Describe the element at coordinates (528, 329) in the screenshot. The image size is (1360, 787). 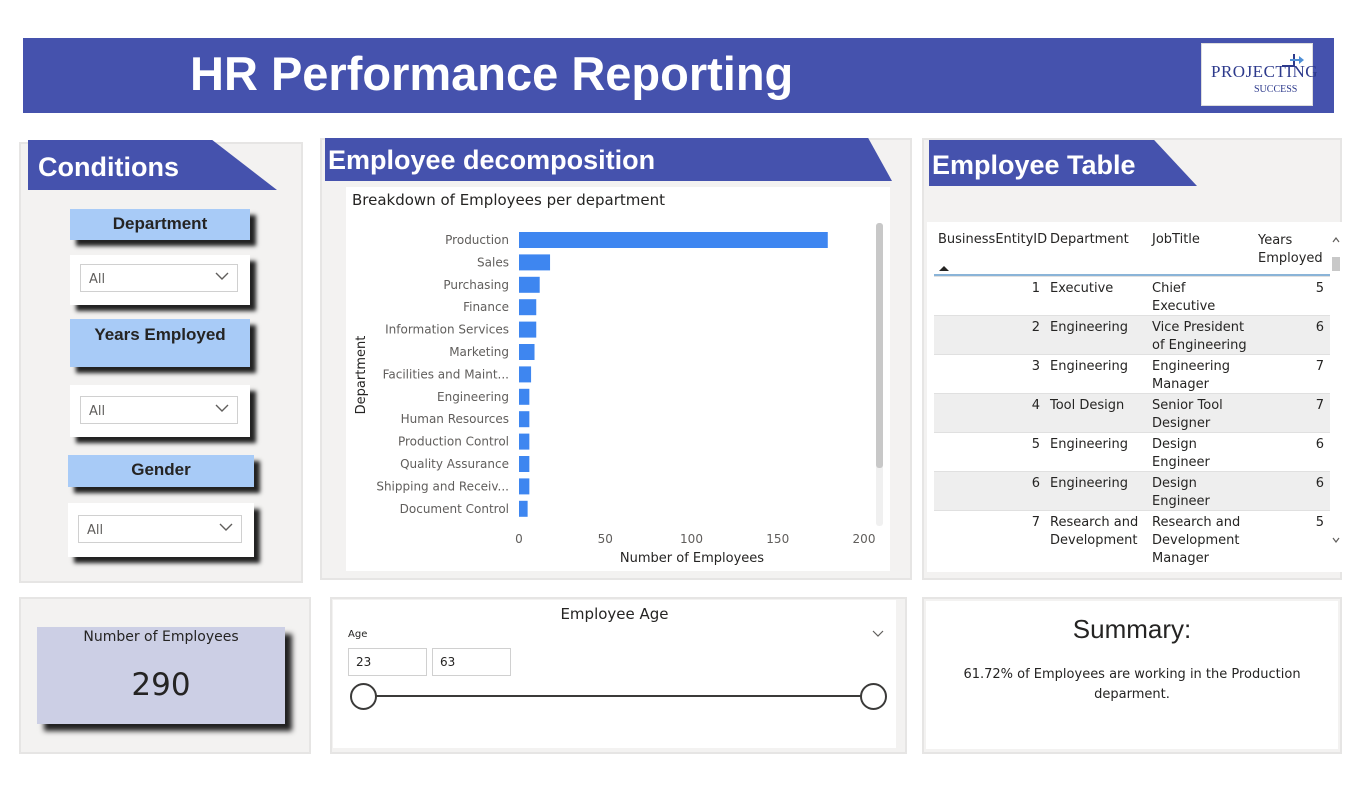
I see `bar-information-services` at that location.